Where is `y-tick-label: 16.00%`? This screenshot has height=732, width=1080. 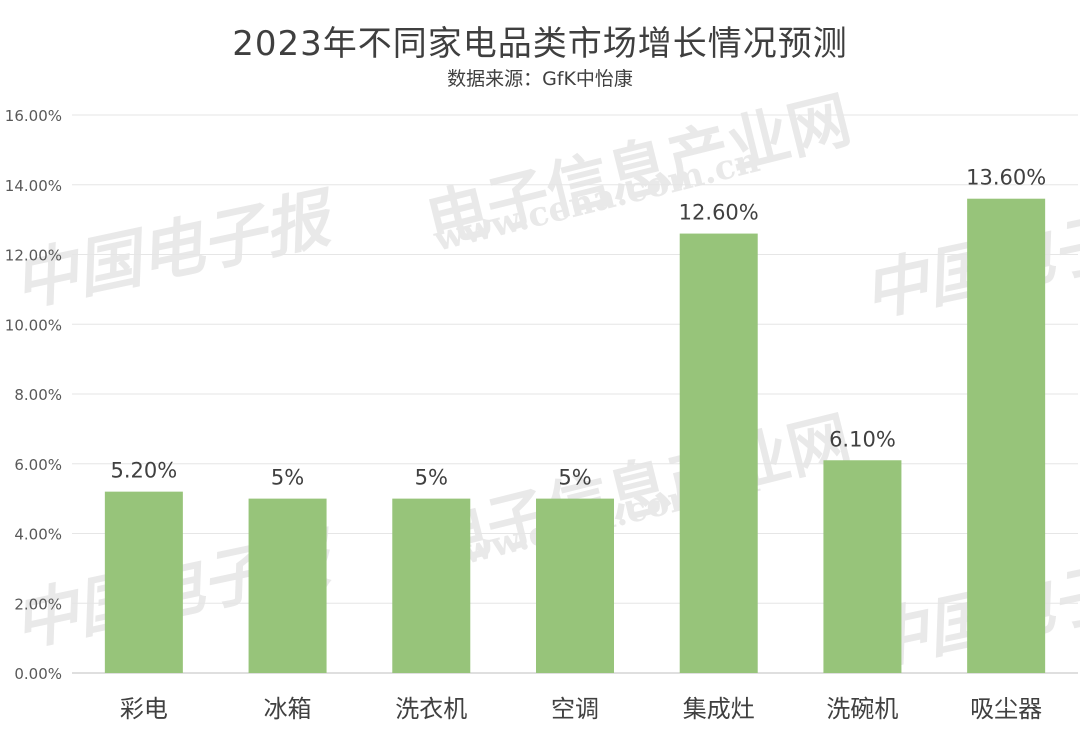 y-tick-label: 16.00% is located at coordinates (33, 116).